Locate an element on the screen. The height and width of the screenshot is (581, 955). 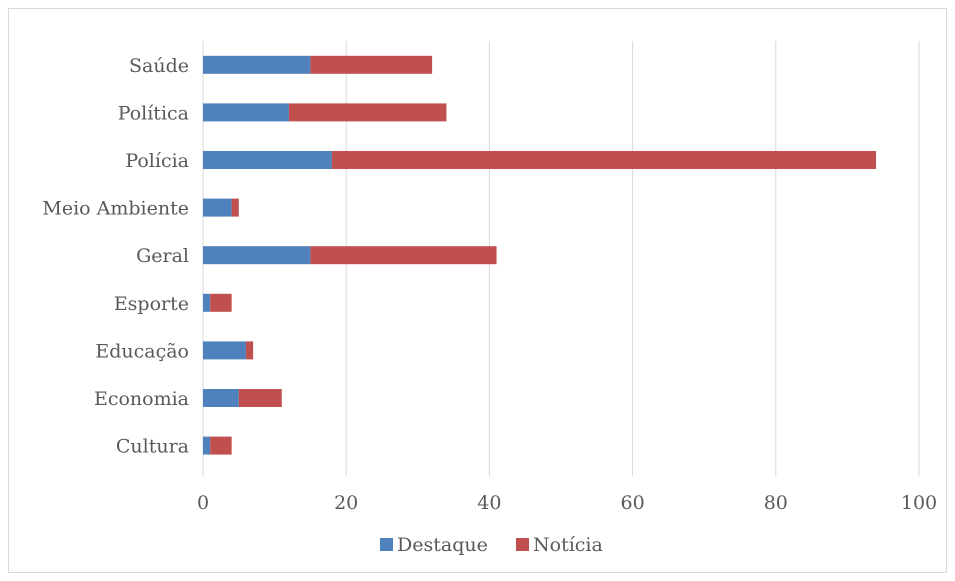
x-tick-label: 100 is located at coordinates (919, 503).